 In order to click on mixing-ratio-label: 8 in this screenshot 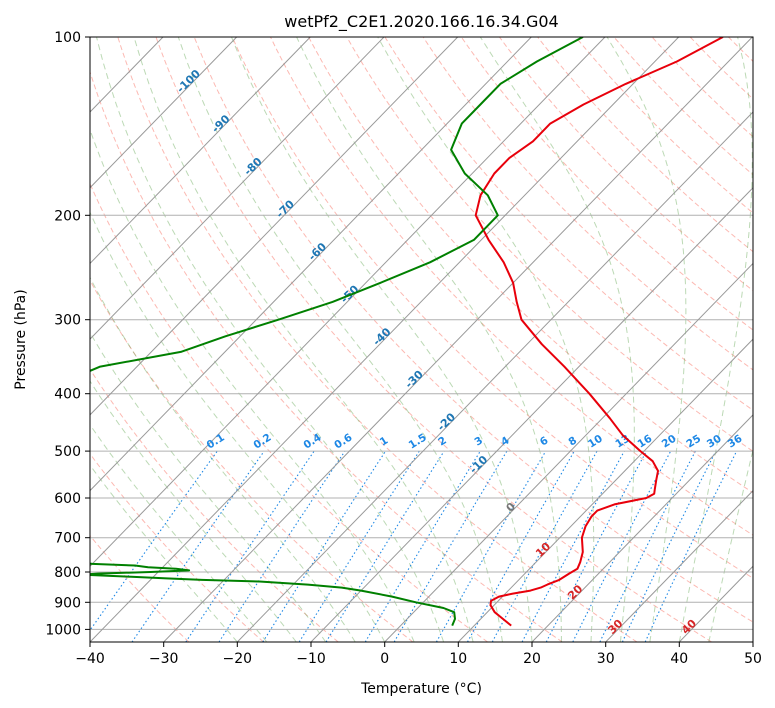, I will do `click(572, 442)`.